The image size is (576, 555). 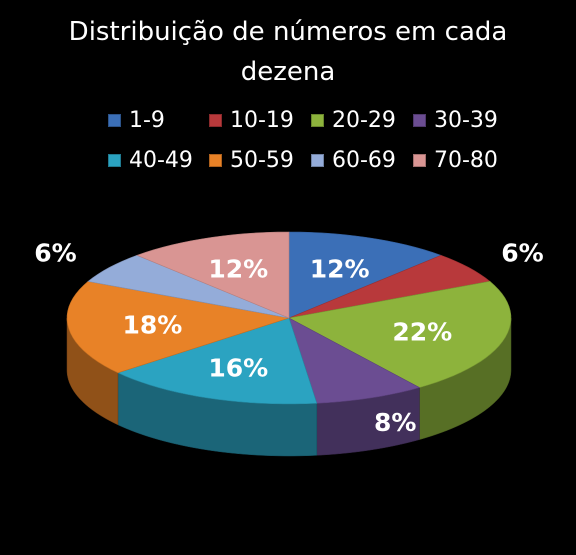 I want to click on pie-label-60-69: 6%, so click(x=55, y=252).